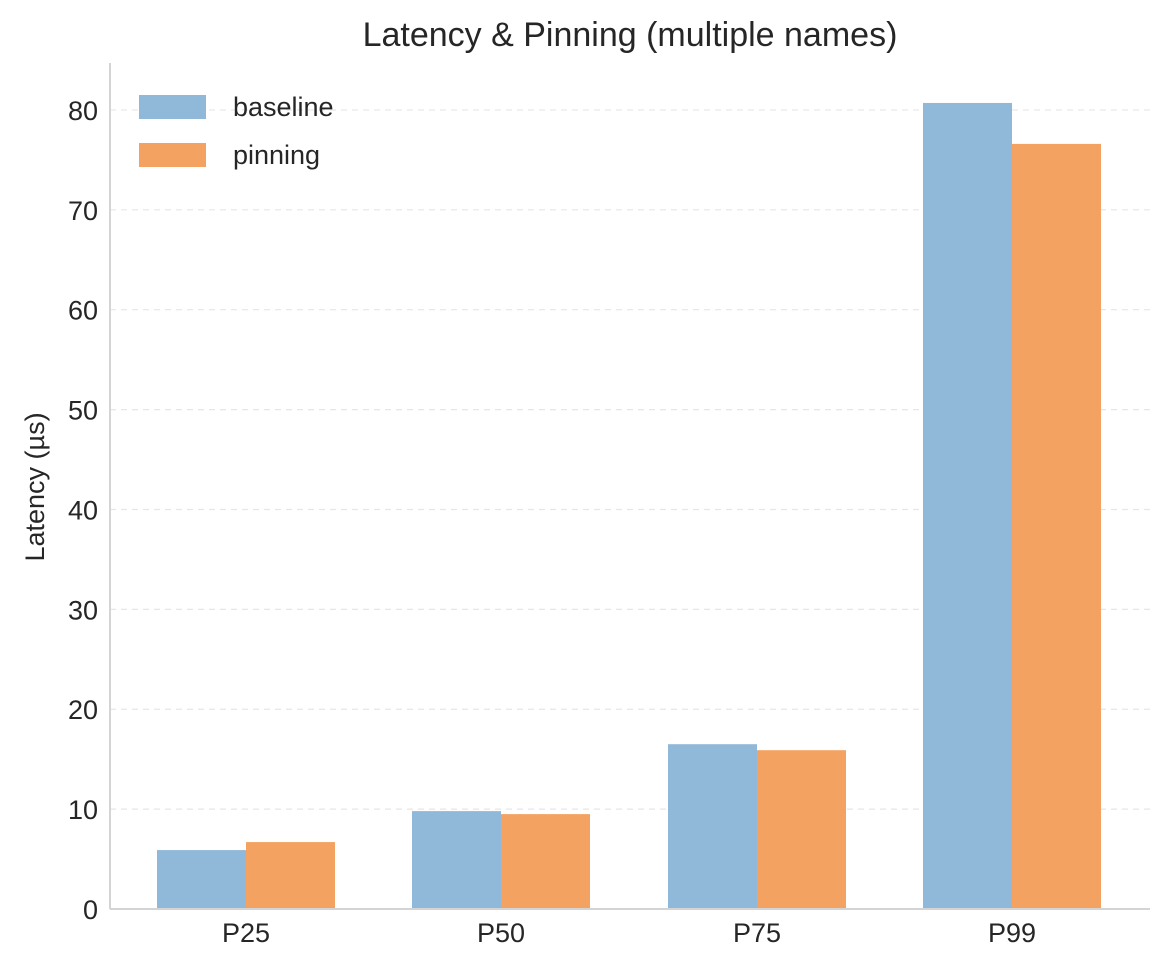 Image resolution: width=1169 pixels, height=974 pixels. Describe the element at coordinates (172, 155) in the screenshot. I see `legend-swatch-pinning` at that location.